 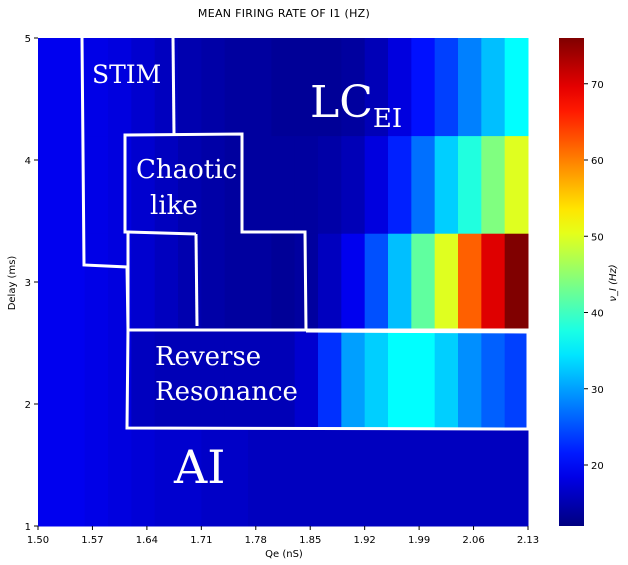 What do you see at coordinates (365, 540) in the screenshot?
I see `x-tick-label: 1.92` at bounding box center [365, 540].